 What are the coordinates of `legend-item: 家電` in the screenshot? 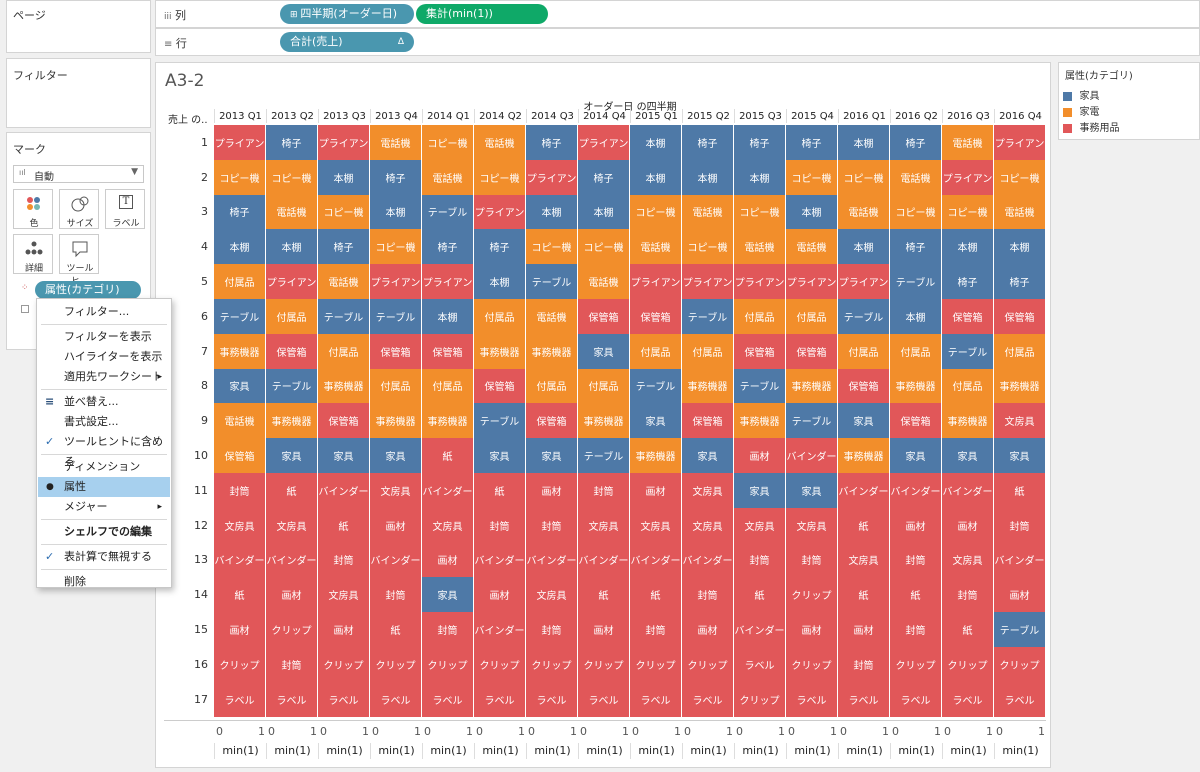 It's located at (1081, 110).